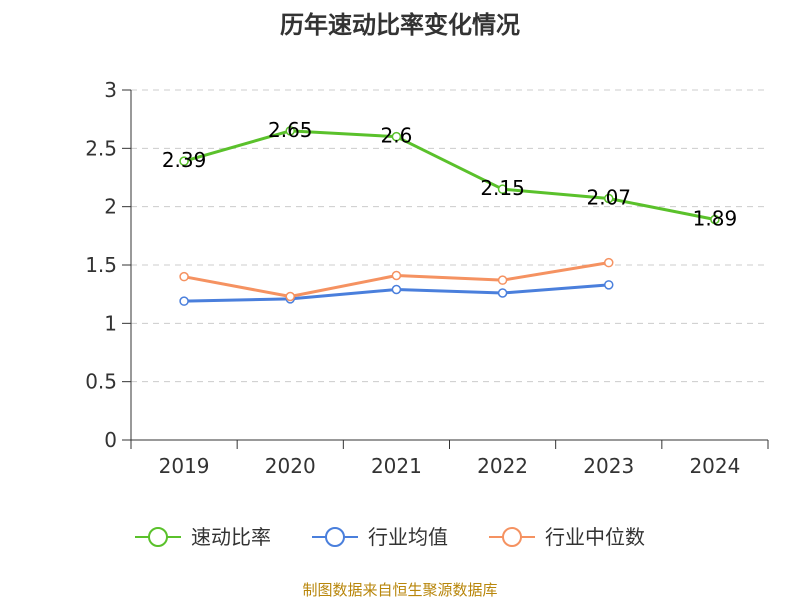 The width and height of the screenshot is (800, 600). What do you see at coordinates (595, 537) in the screenshot?
I see `legend-label-2: 行业中位数` at bounding box center [595, 537].